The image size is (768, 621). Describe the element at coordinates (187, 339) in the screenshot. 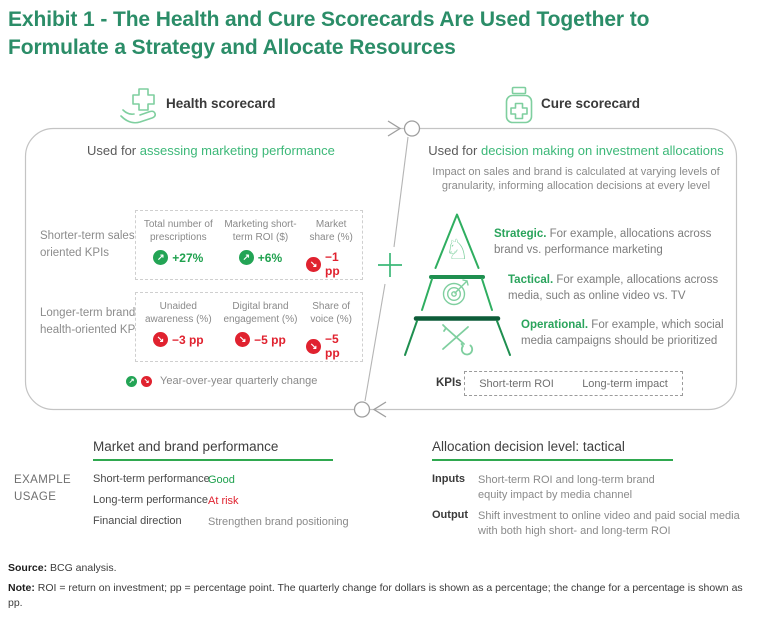

I see `kpi-value: −3 pp` at that location.